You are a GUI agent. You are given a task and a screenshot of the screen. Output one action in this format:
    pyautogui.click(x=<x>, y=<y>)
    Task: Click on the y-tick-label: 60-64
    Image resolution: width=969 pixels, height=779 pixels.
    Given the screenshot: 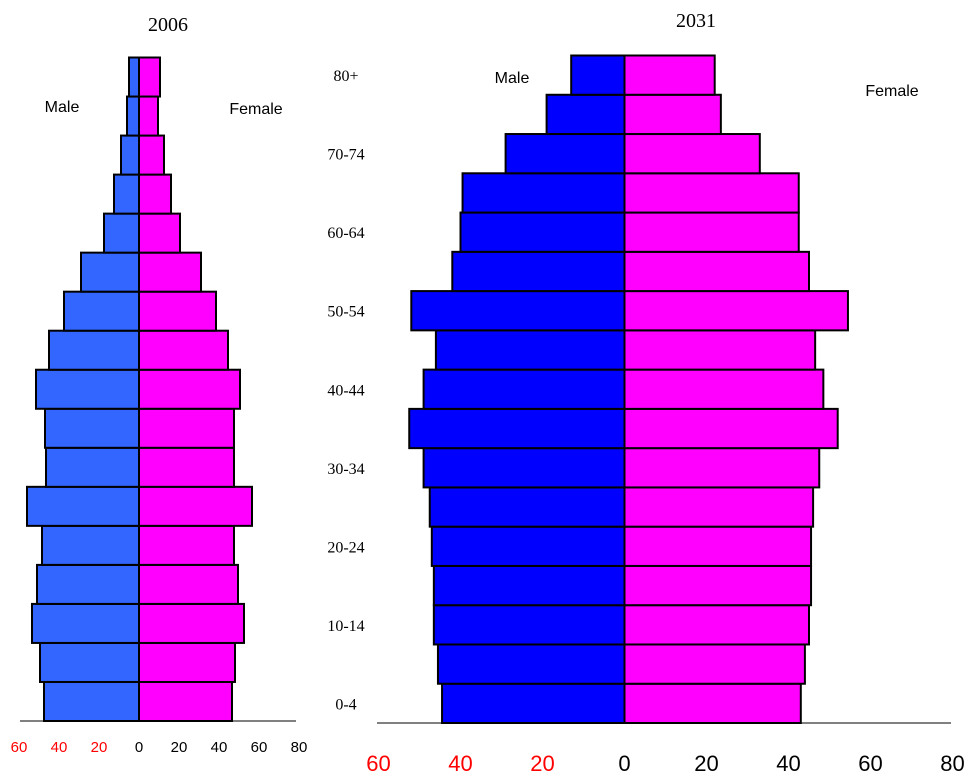 What is the action you would take?
    pyautogui.click(x=345, y=233)
    